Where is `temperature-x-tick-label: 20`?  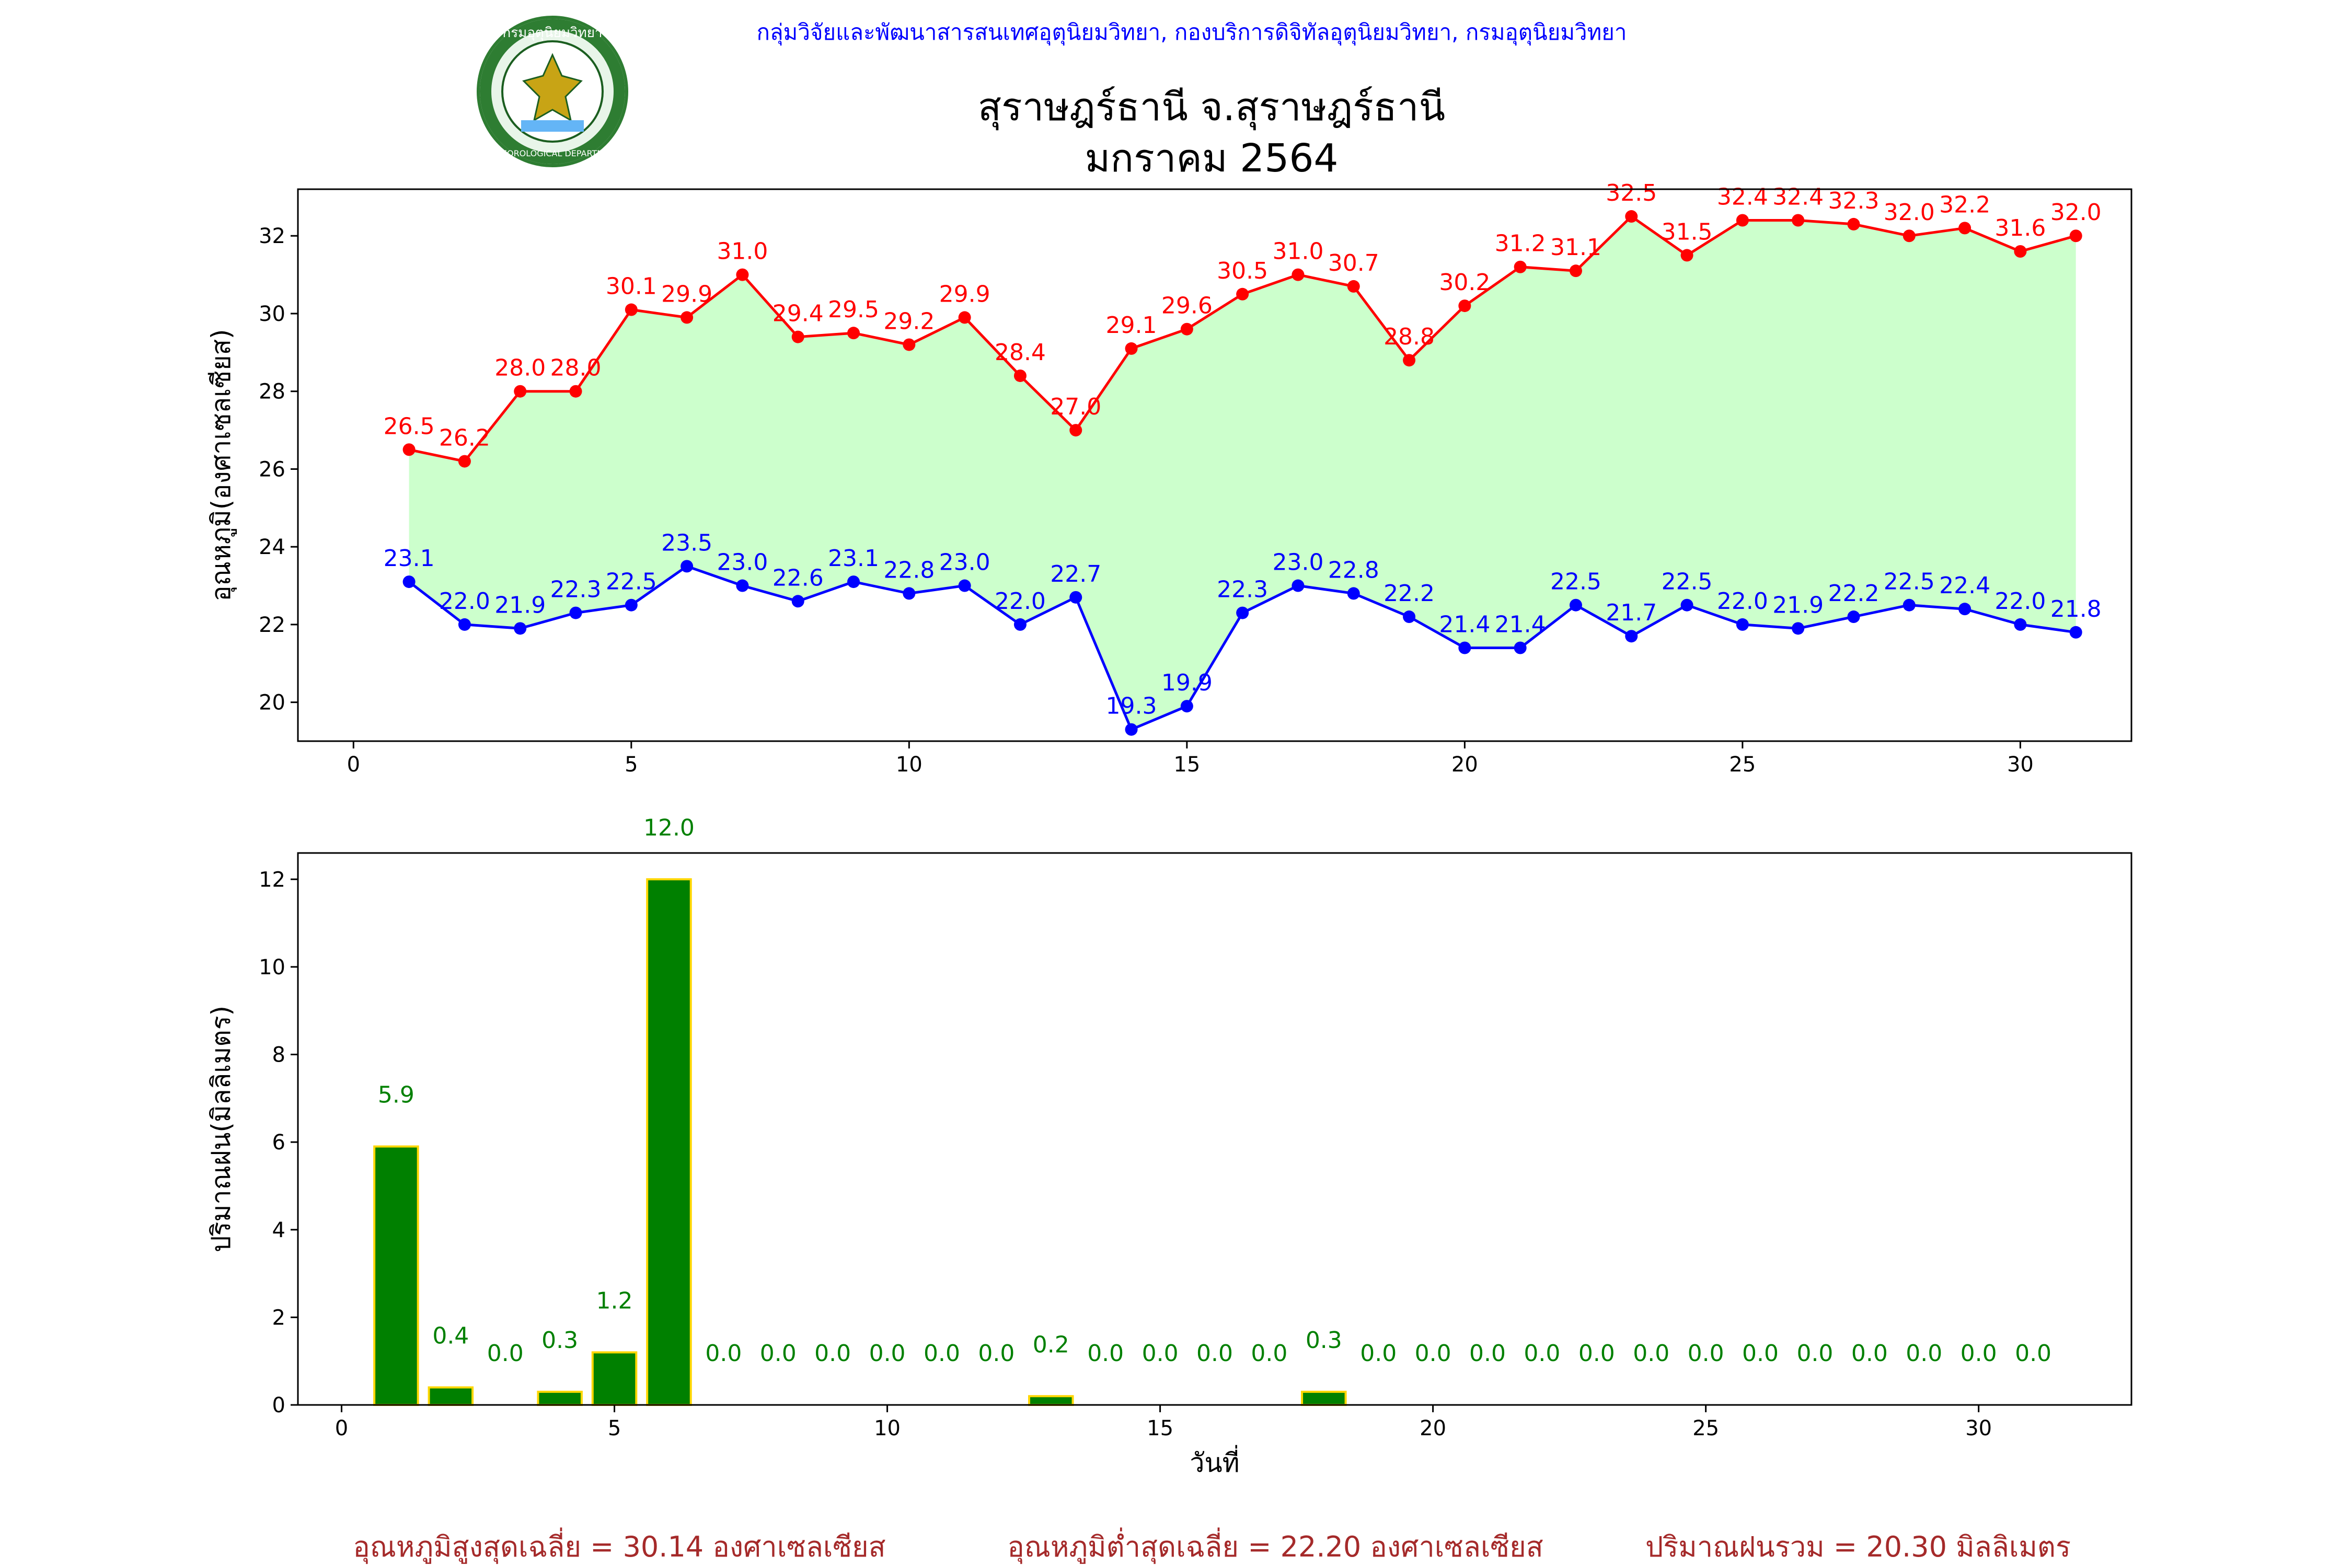 temperature-x-tick-label: 20 is located at coordinates (1464, 765).